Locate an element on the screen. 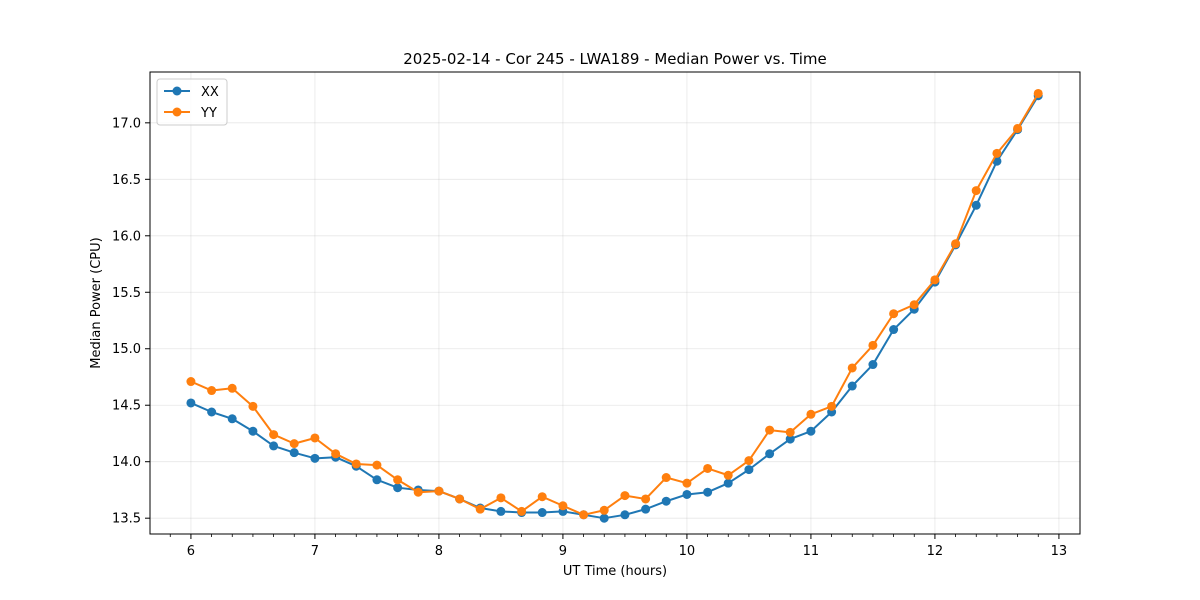 This screenshot has height=600, width=1200. legend-marker-yy is located at coordinates (177, 112).